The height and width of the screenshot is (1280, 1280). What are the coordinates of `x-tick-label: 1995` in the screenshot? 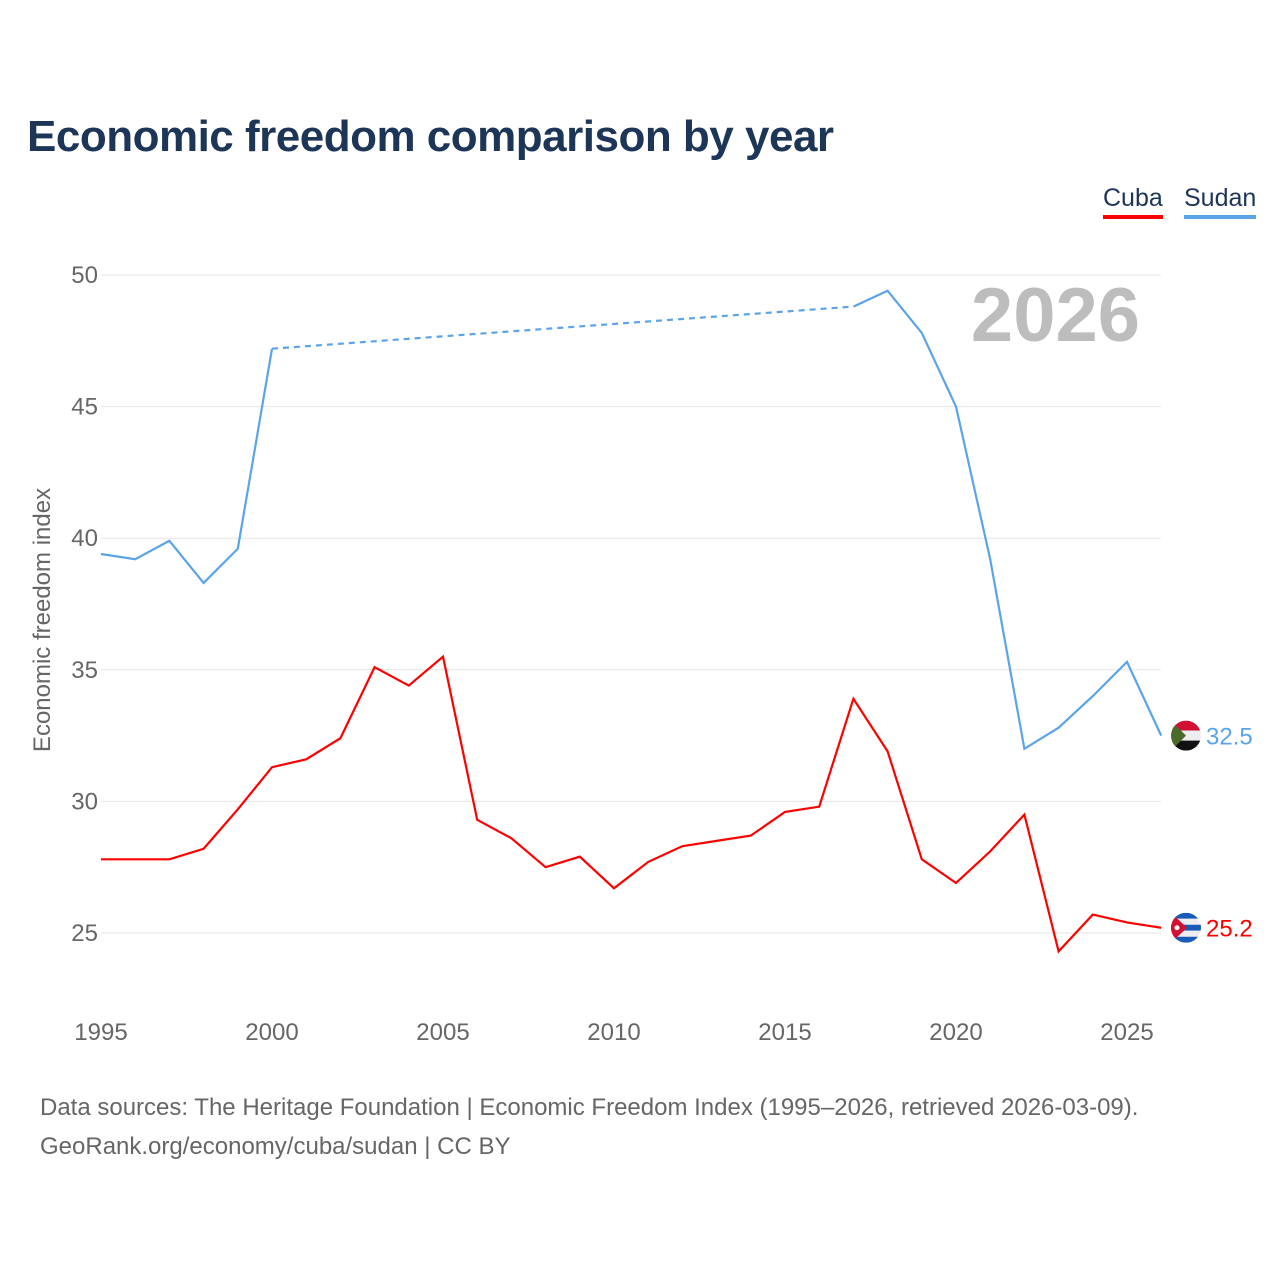 It's located at (100, 1032).